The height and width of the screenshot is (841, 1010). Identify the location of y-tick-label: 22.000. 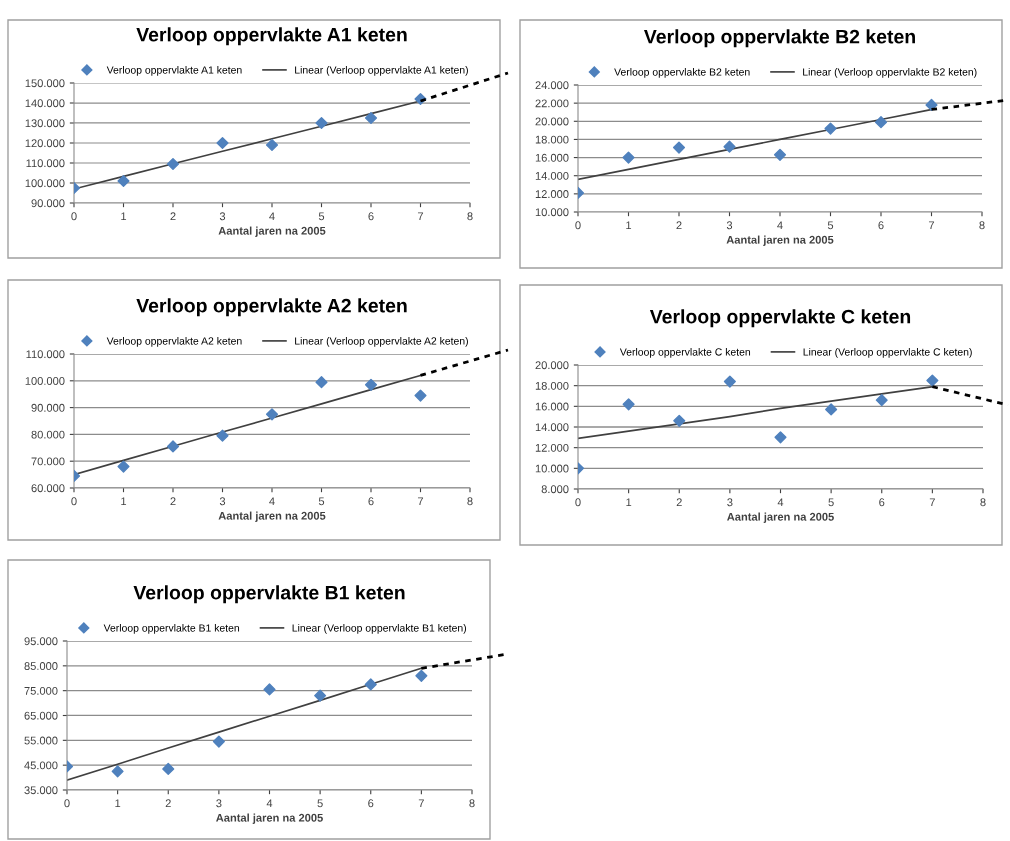
(552, 103).